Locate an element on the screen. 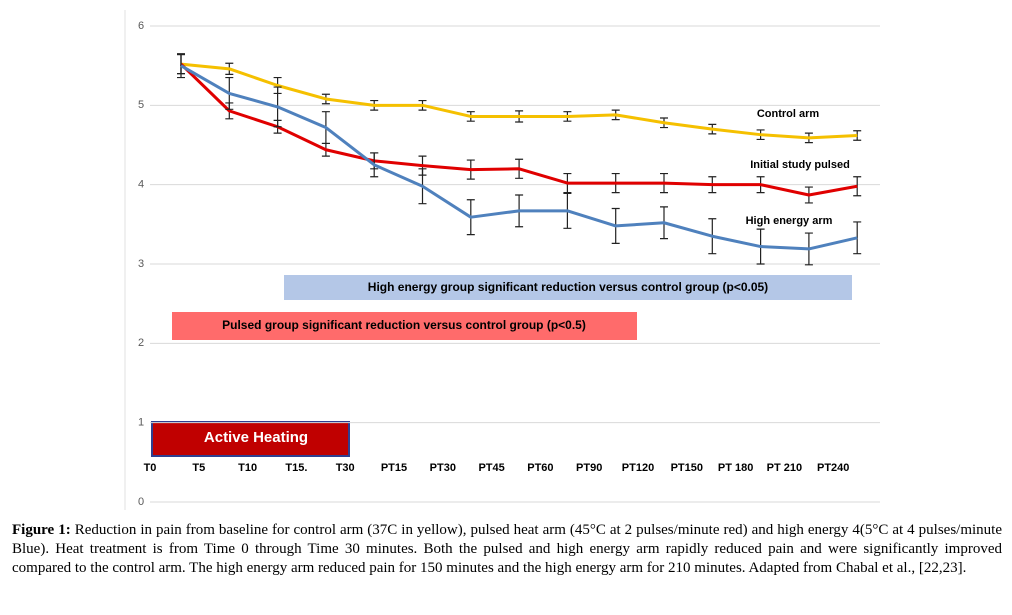 The height and width of the screenshot is (615, 1012). x-tick-label: T5 is located at coordinates (198, 468).